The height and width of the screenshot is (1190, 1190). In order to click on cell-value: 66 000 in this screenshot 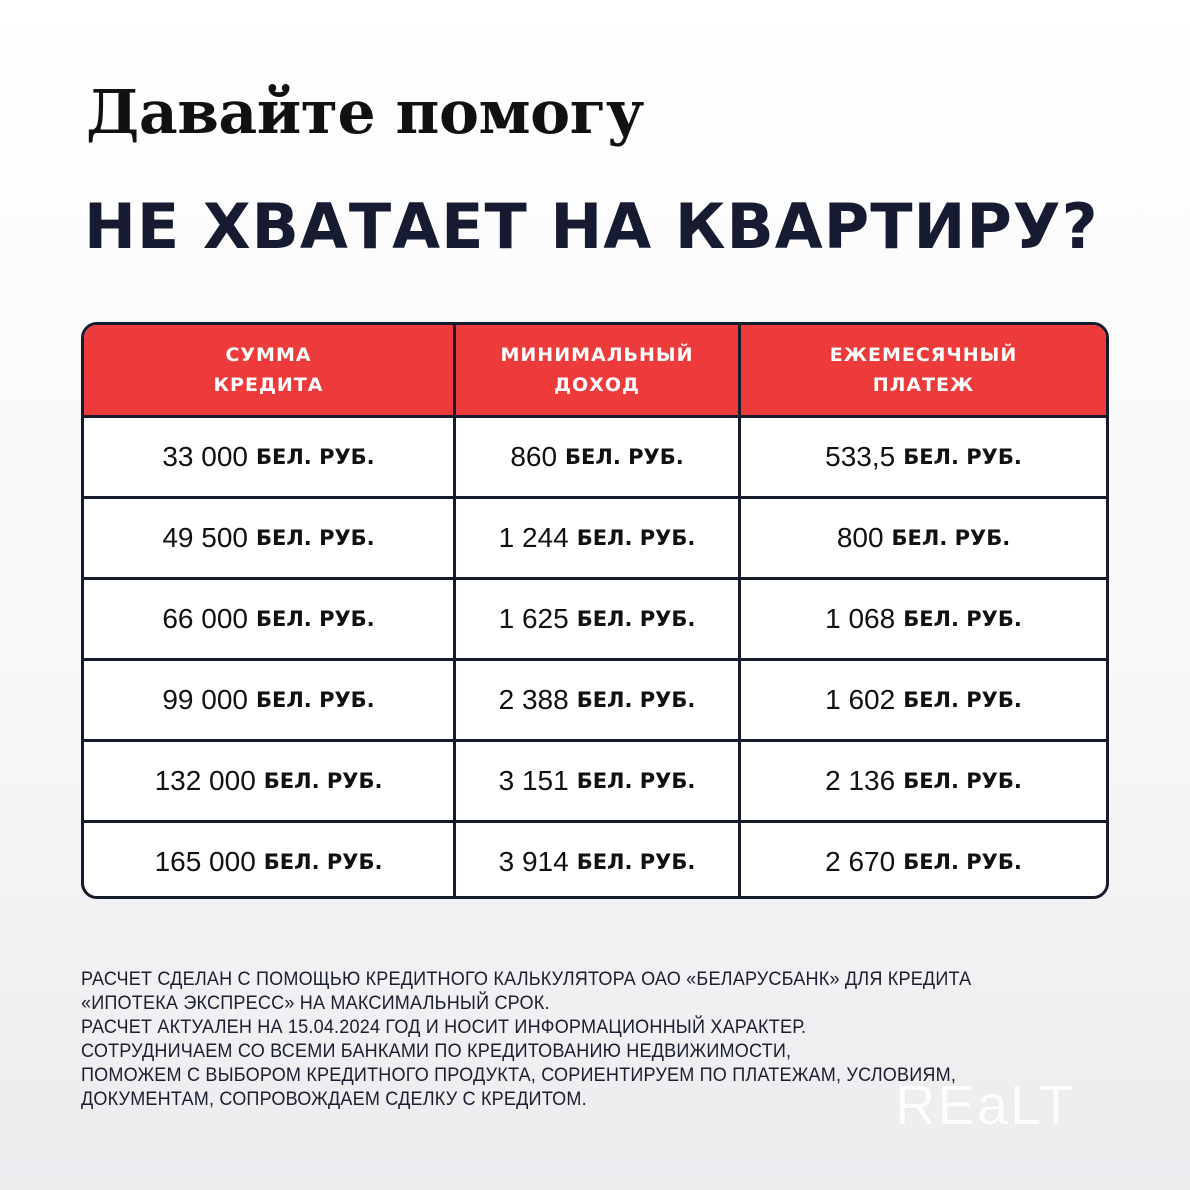, I will do `click(205, 618)`.